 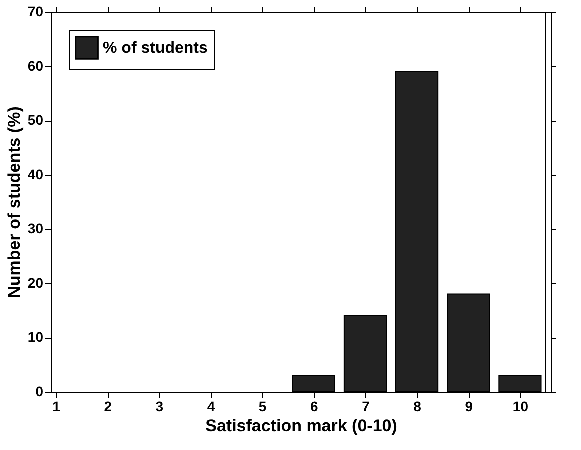 I want to click on x-tick-label: 9, so click(x=469, y=406).